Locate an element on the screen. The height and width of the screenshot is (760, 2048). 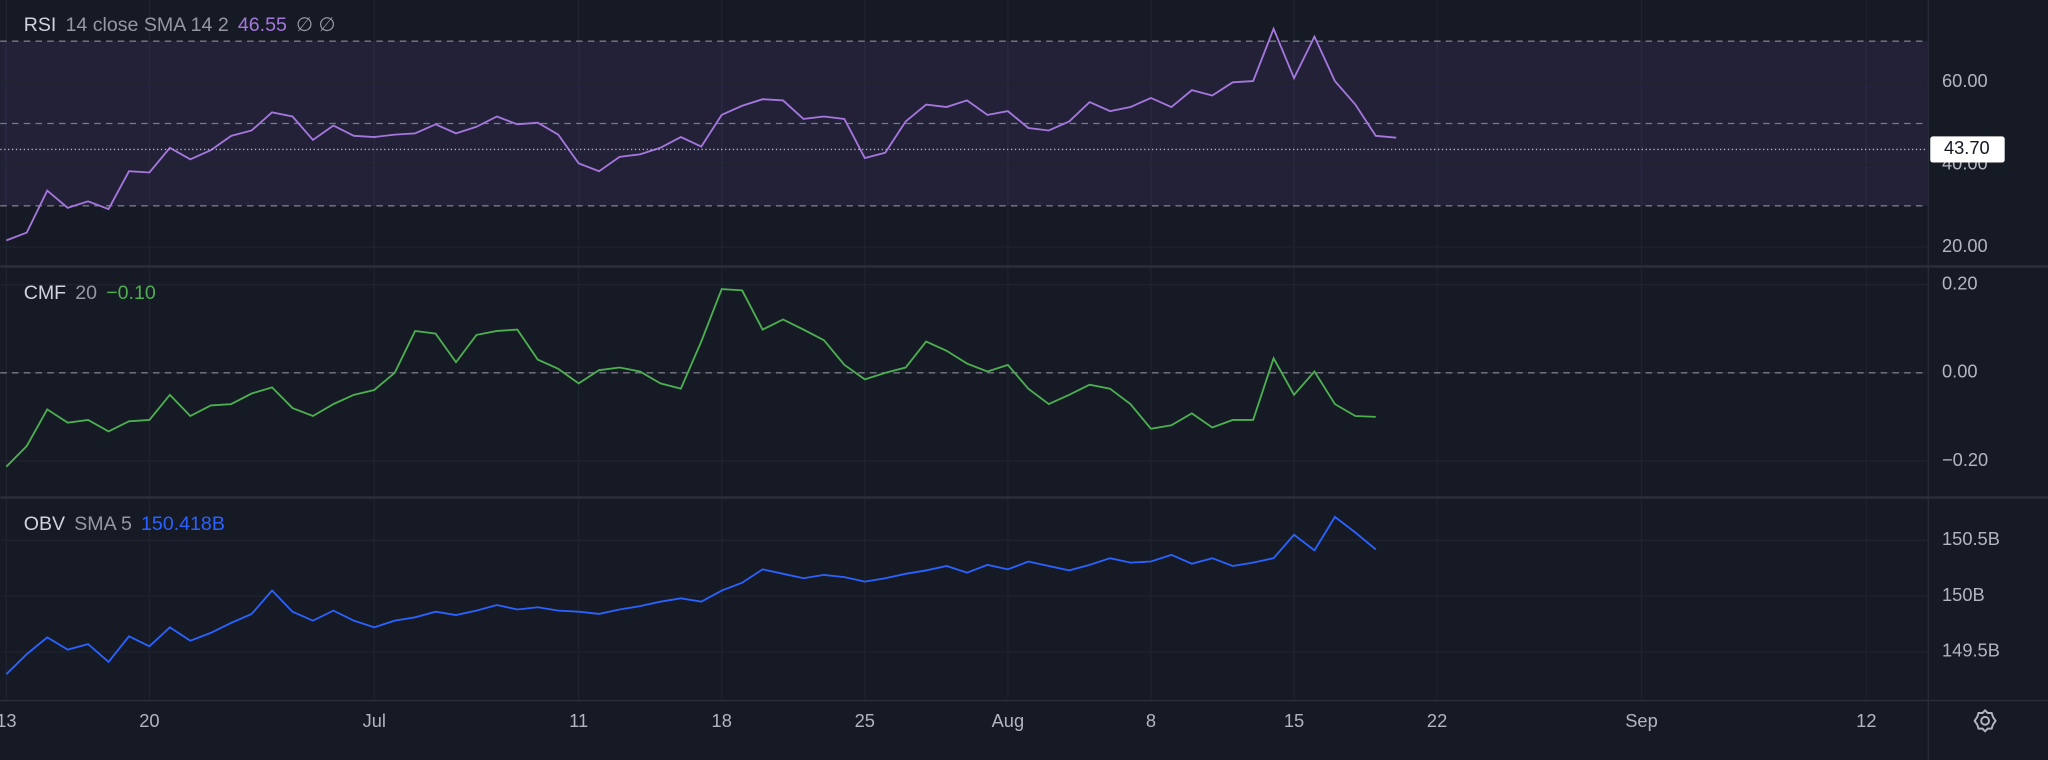
y-tick-label: 150.5B is located at coordinates (1971, 538).